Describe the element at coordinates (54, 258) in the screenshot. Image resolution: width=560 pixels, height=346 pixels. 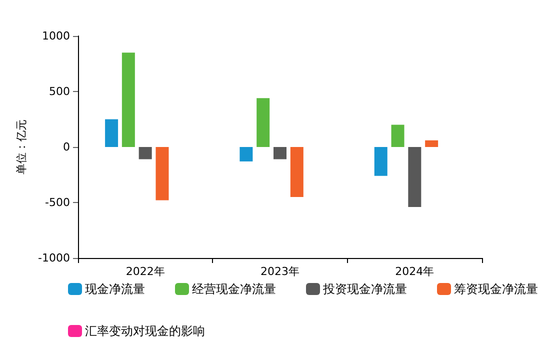
I see `y-tick-label: -1000` at that location.